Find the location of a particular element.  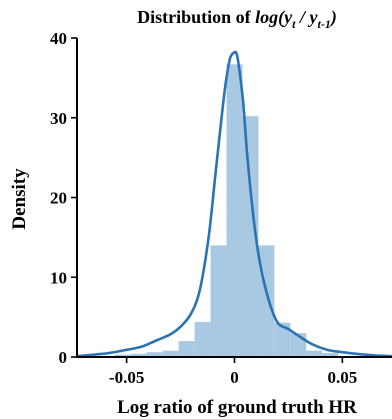

x-tick-label: -0.05 is located at coordinates (126, 377).